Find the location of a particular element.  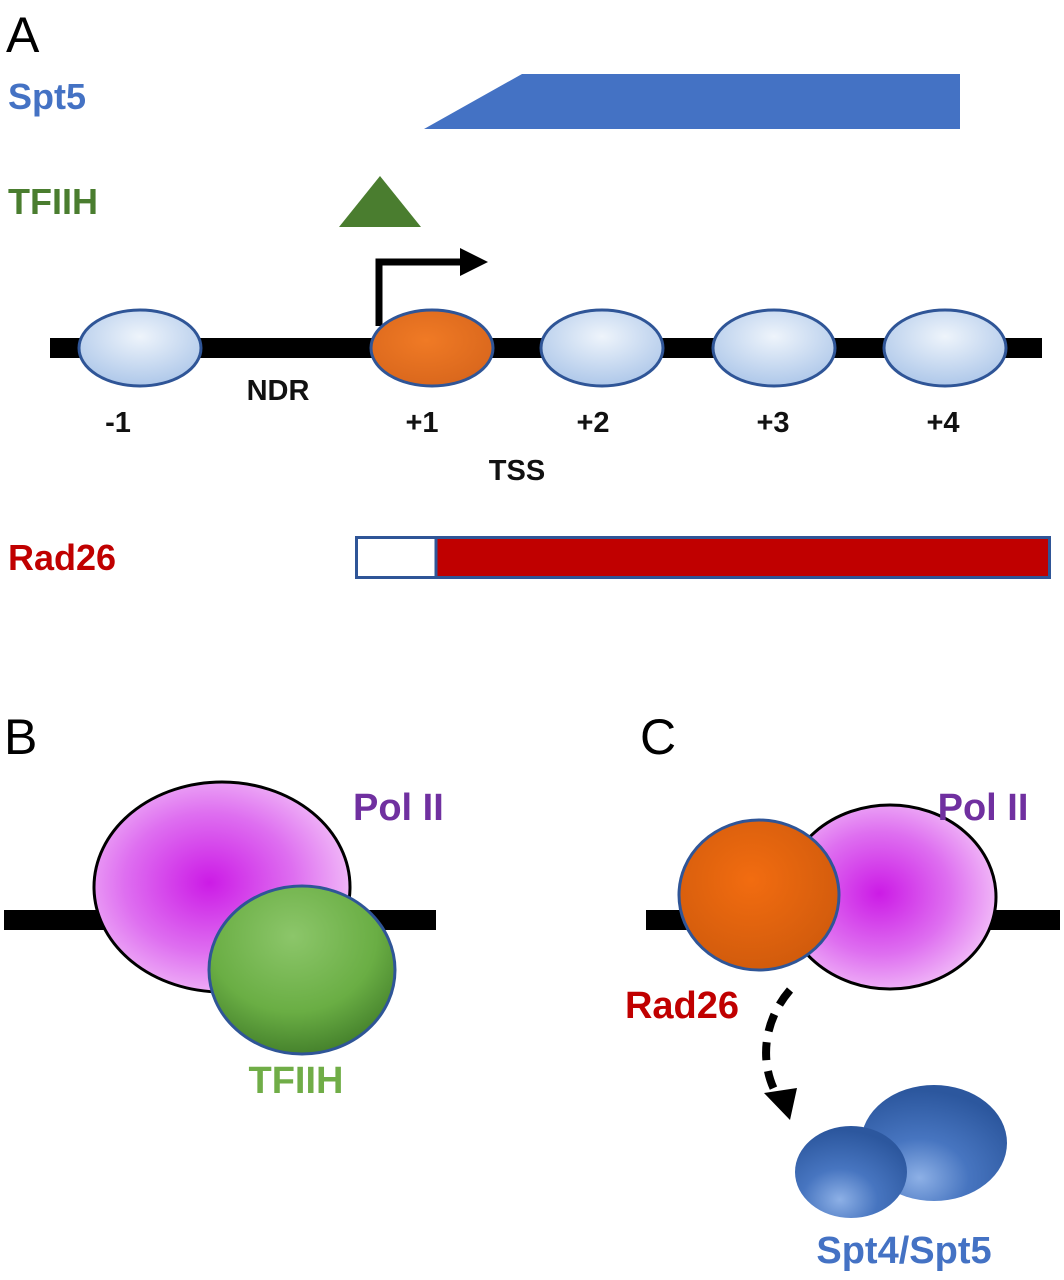

rad26-occupancy-bar is located at coordinates (742, 557).